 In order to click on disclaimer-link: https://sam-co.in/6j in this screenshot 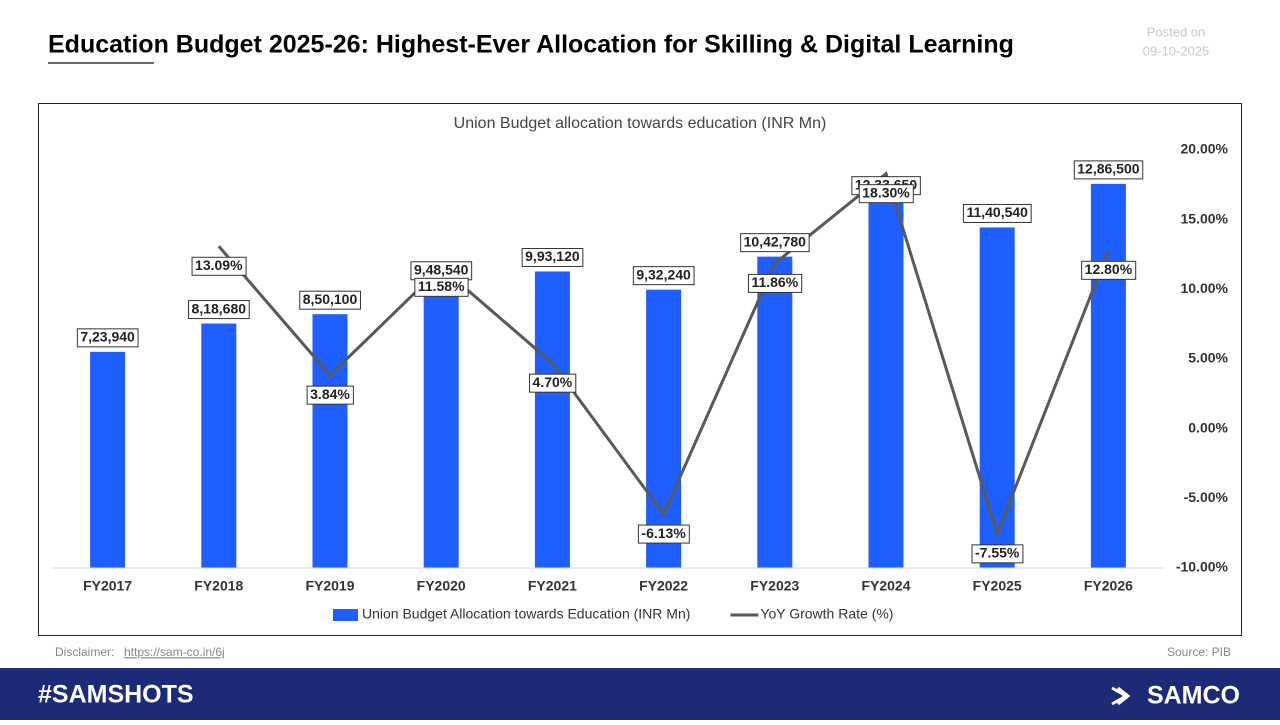, I will do `click(174, 652)`.